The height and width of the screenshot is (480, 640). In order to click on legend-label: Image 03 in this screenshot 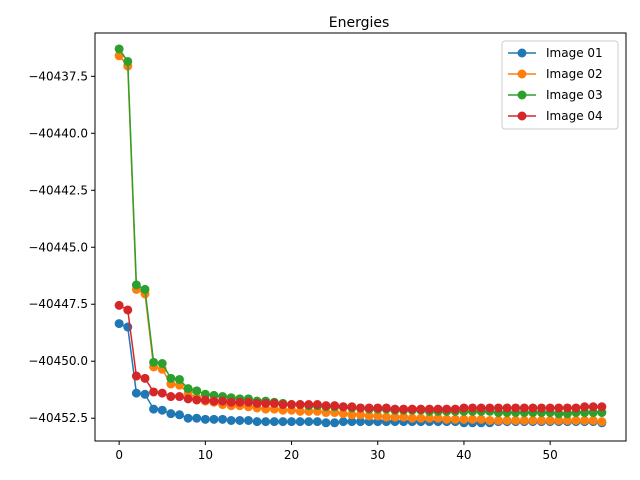, I will do `click(574, 95)`.